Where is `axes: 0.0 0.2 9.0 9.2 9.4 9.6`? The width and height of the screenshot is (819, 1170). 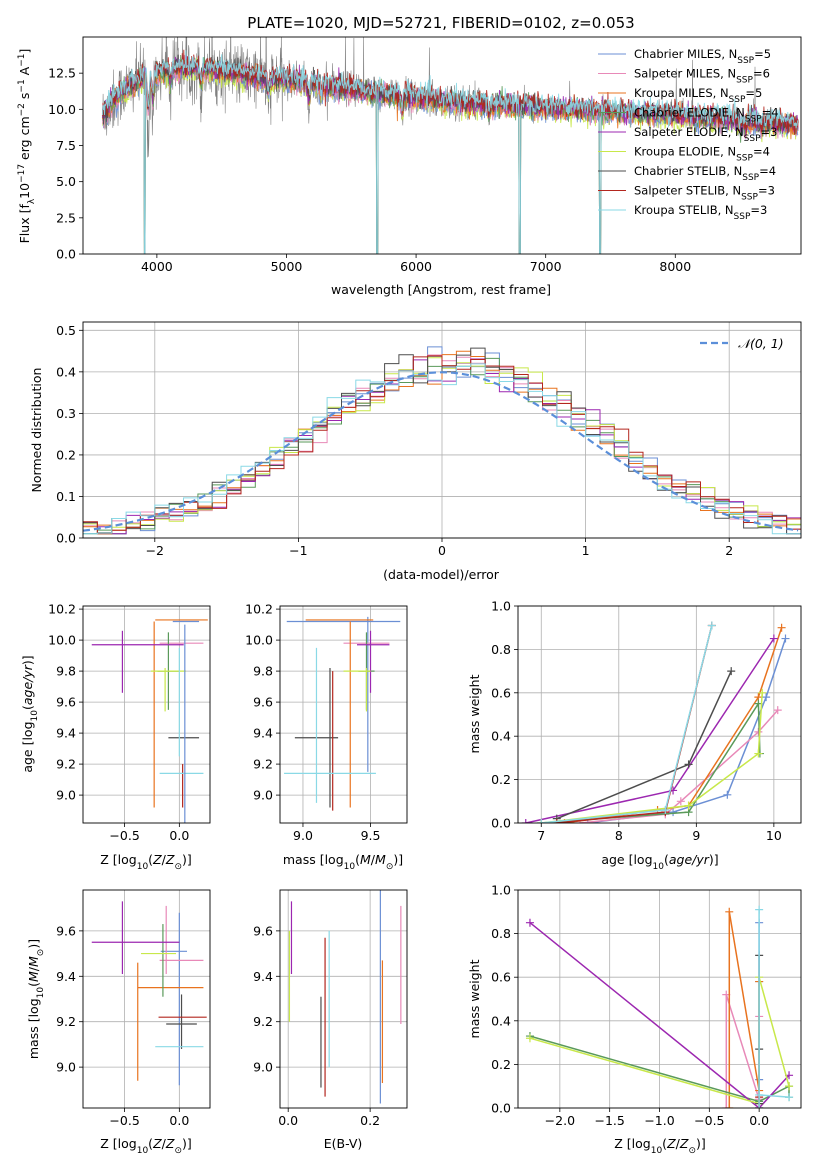
axes: 0.0 0.2 9.0 9.2 9.4 9.6 is located at coordinates (330, 1008).